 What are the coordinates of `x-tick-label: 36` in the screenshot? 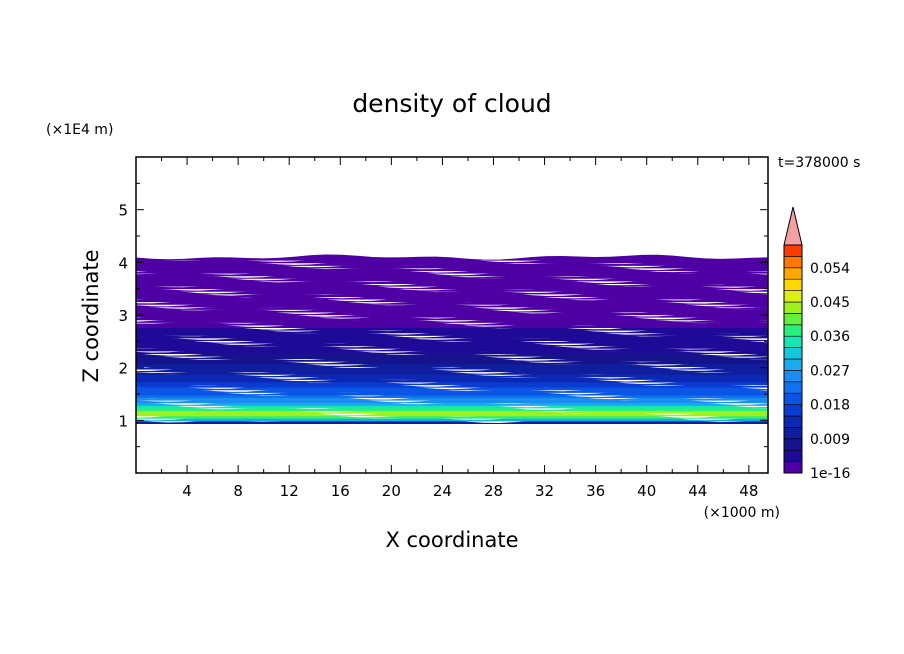 It's located at (595, 491).